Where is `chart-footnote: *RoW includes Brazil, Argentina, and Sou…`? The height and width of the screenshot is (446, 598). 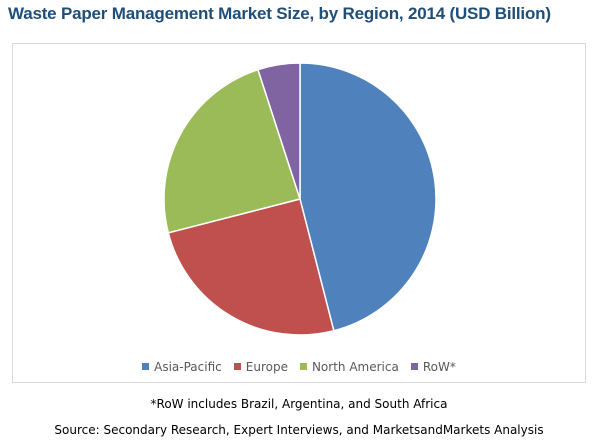
chart-footnote: *RoW includes Brazil, Argentina, and Sou… is located at coordinates (299, 404).